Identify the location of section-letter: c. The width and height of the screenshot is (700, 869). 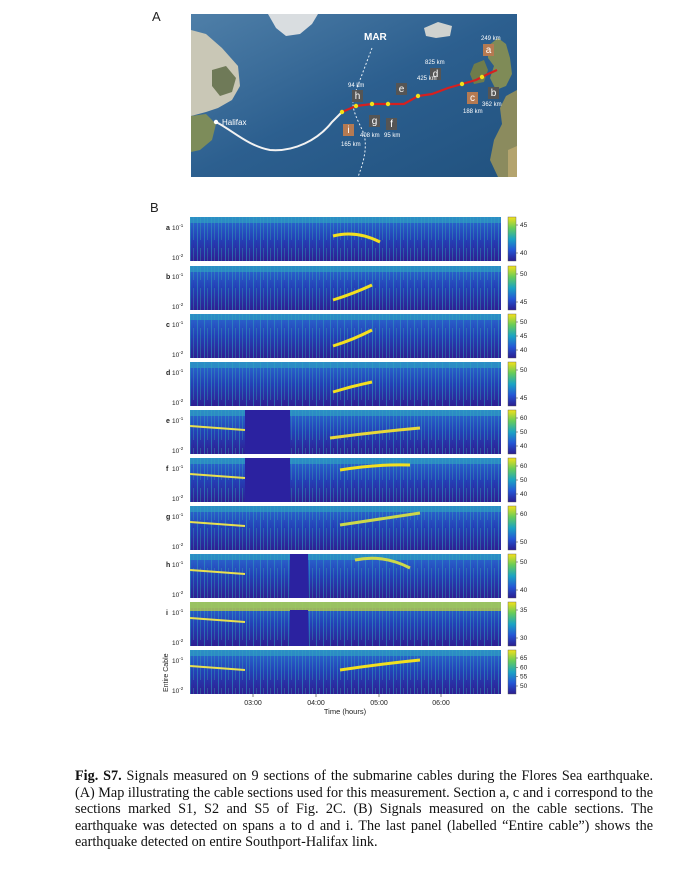
(472, 98).